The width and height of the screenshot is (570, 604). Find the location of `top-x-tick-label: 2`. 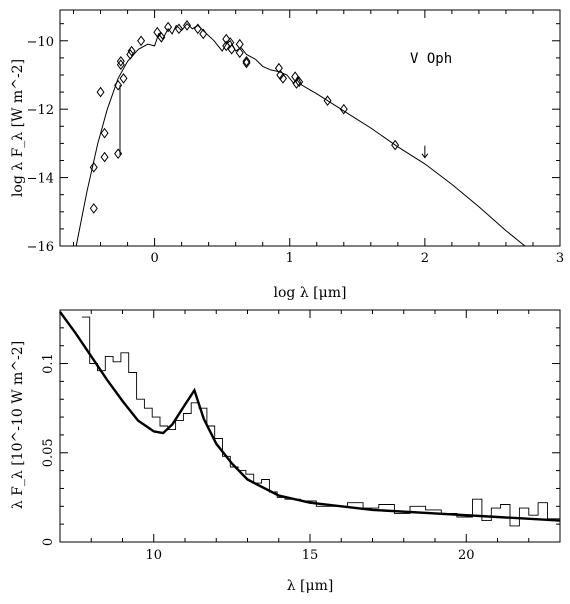

top-x-tick-label: 2 is located at coordinates (425, 258).